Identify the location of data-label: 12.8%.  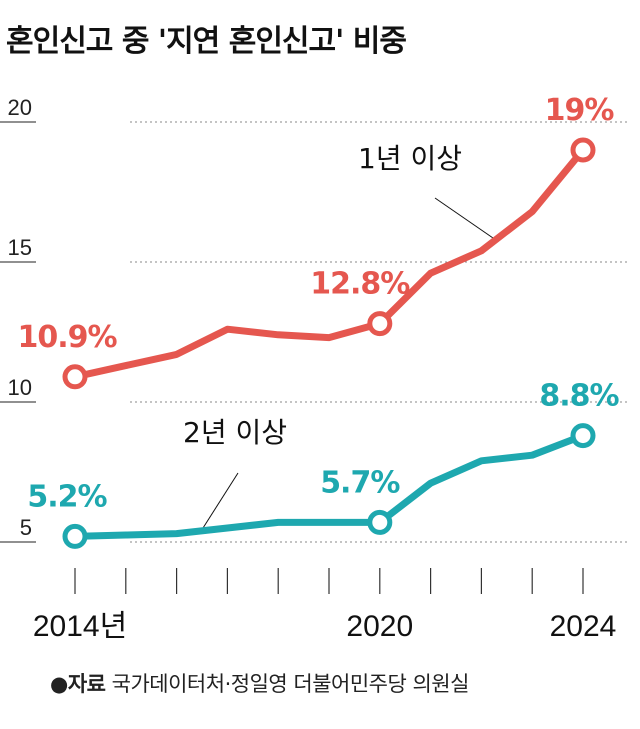
(360, 284).